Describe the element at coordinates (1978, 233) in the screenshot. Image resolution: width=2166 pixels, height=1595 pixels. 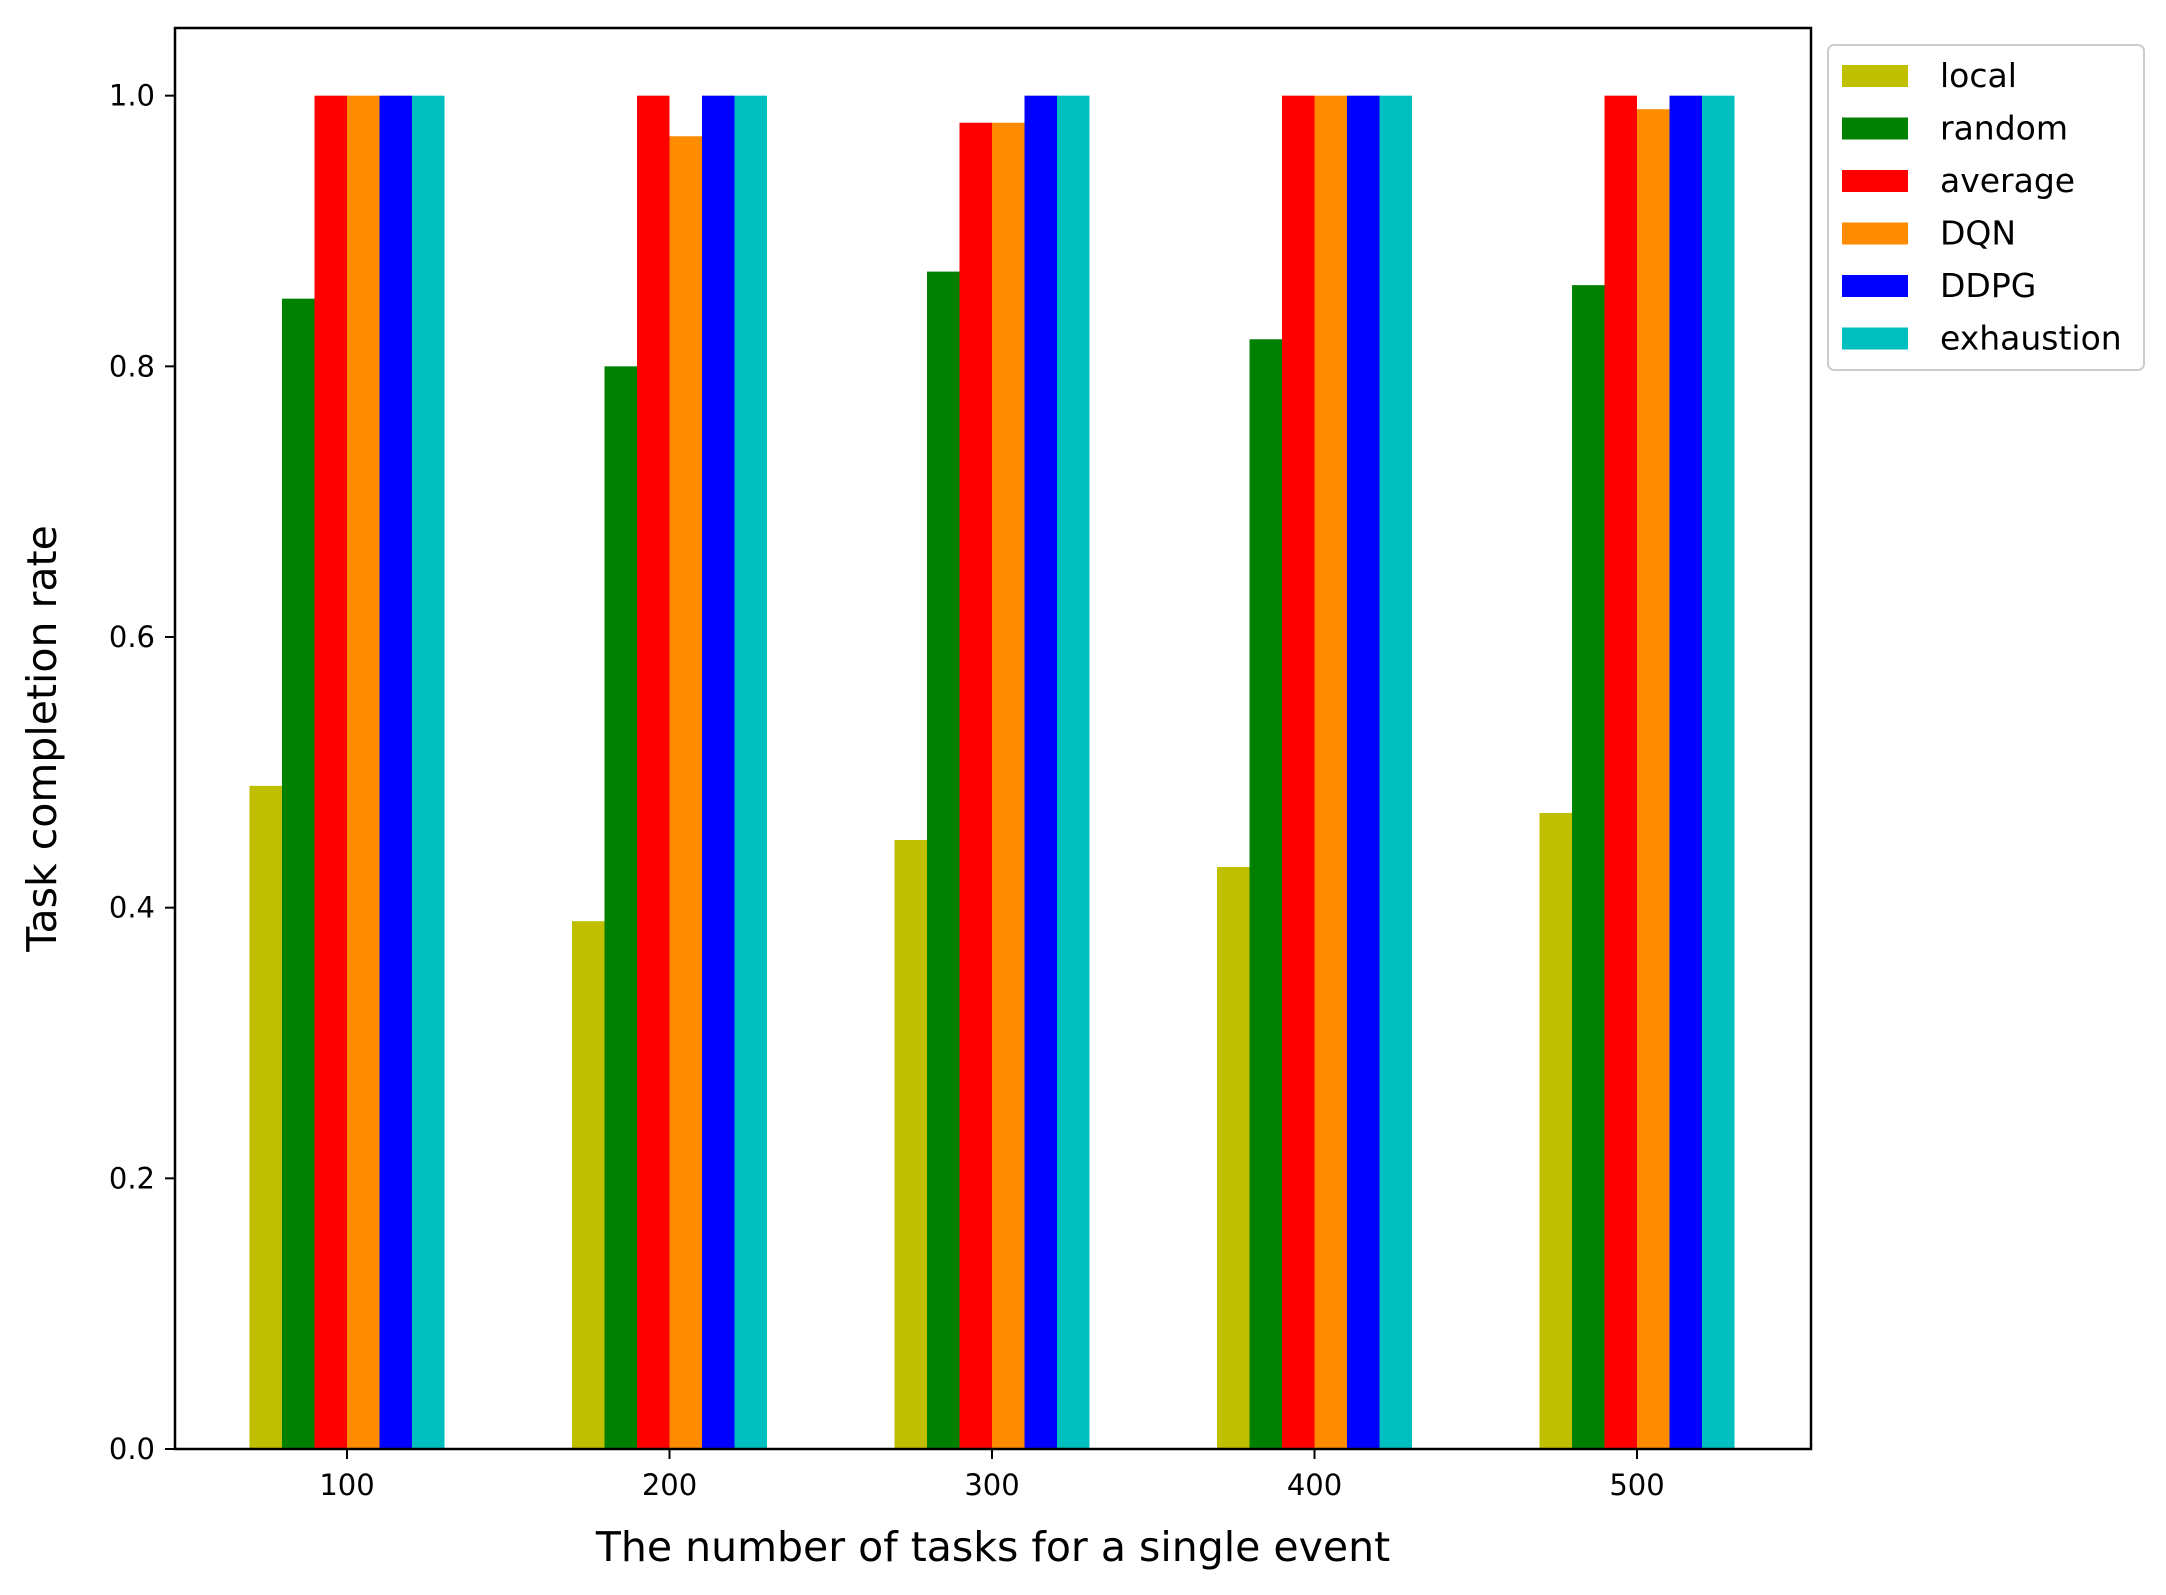
I see `legend-label-DQN: DQN` at that location.